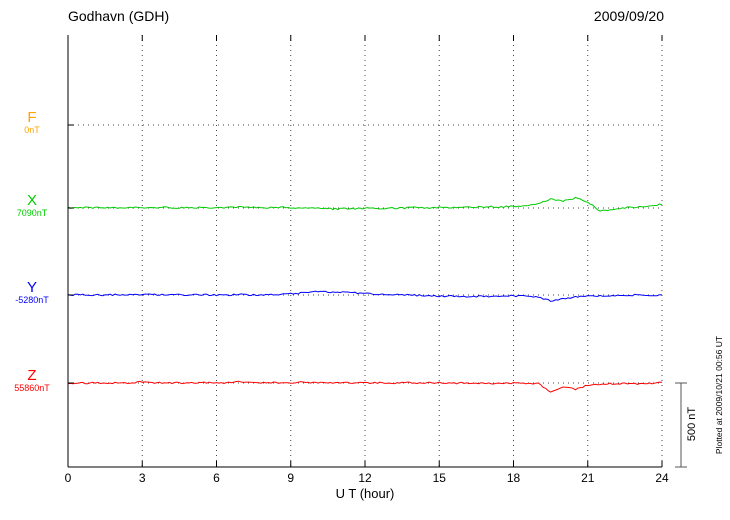  Describe the element at coordinates (692, 424) in the screenshot. I see `scale-bar-label: 500 nT` at that location.